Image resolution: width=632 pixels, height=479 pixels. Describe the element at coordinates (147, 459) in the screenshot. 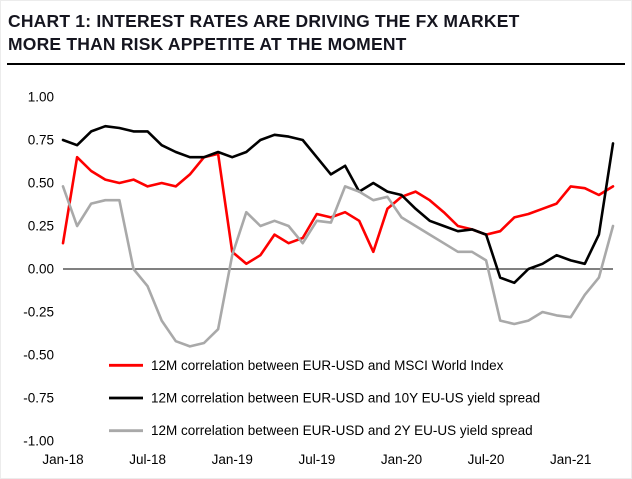

I see `x-axis-tick-label: Jul-18` at that location.